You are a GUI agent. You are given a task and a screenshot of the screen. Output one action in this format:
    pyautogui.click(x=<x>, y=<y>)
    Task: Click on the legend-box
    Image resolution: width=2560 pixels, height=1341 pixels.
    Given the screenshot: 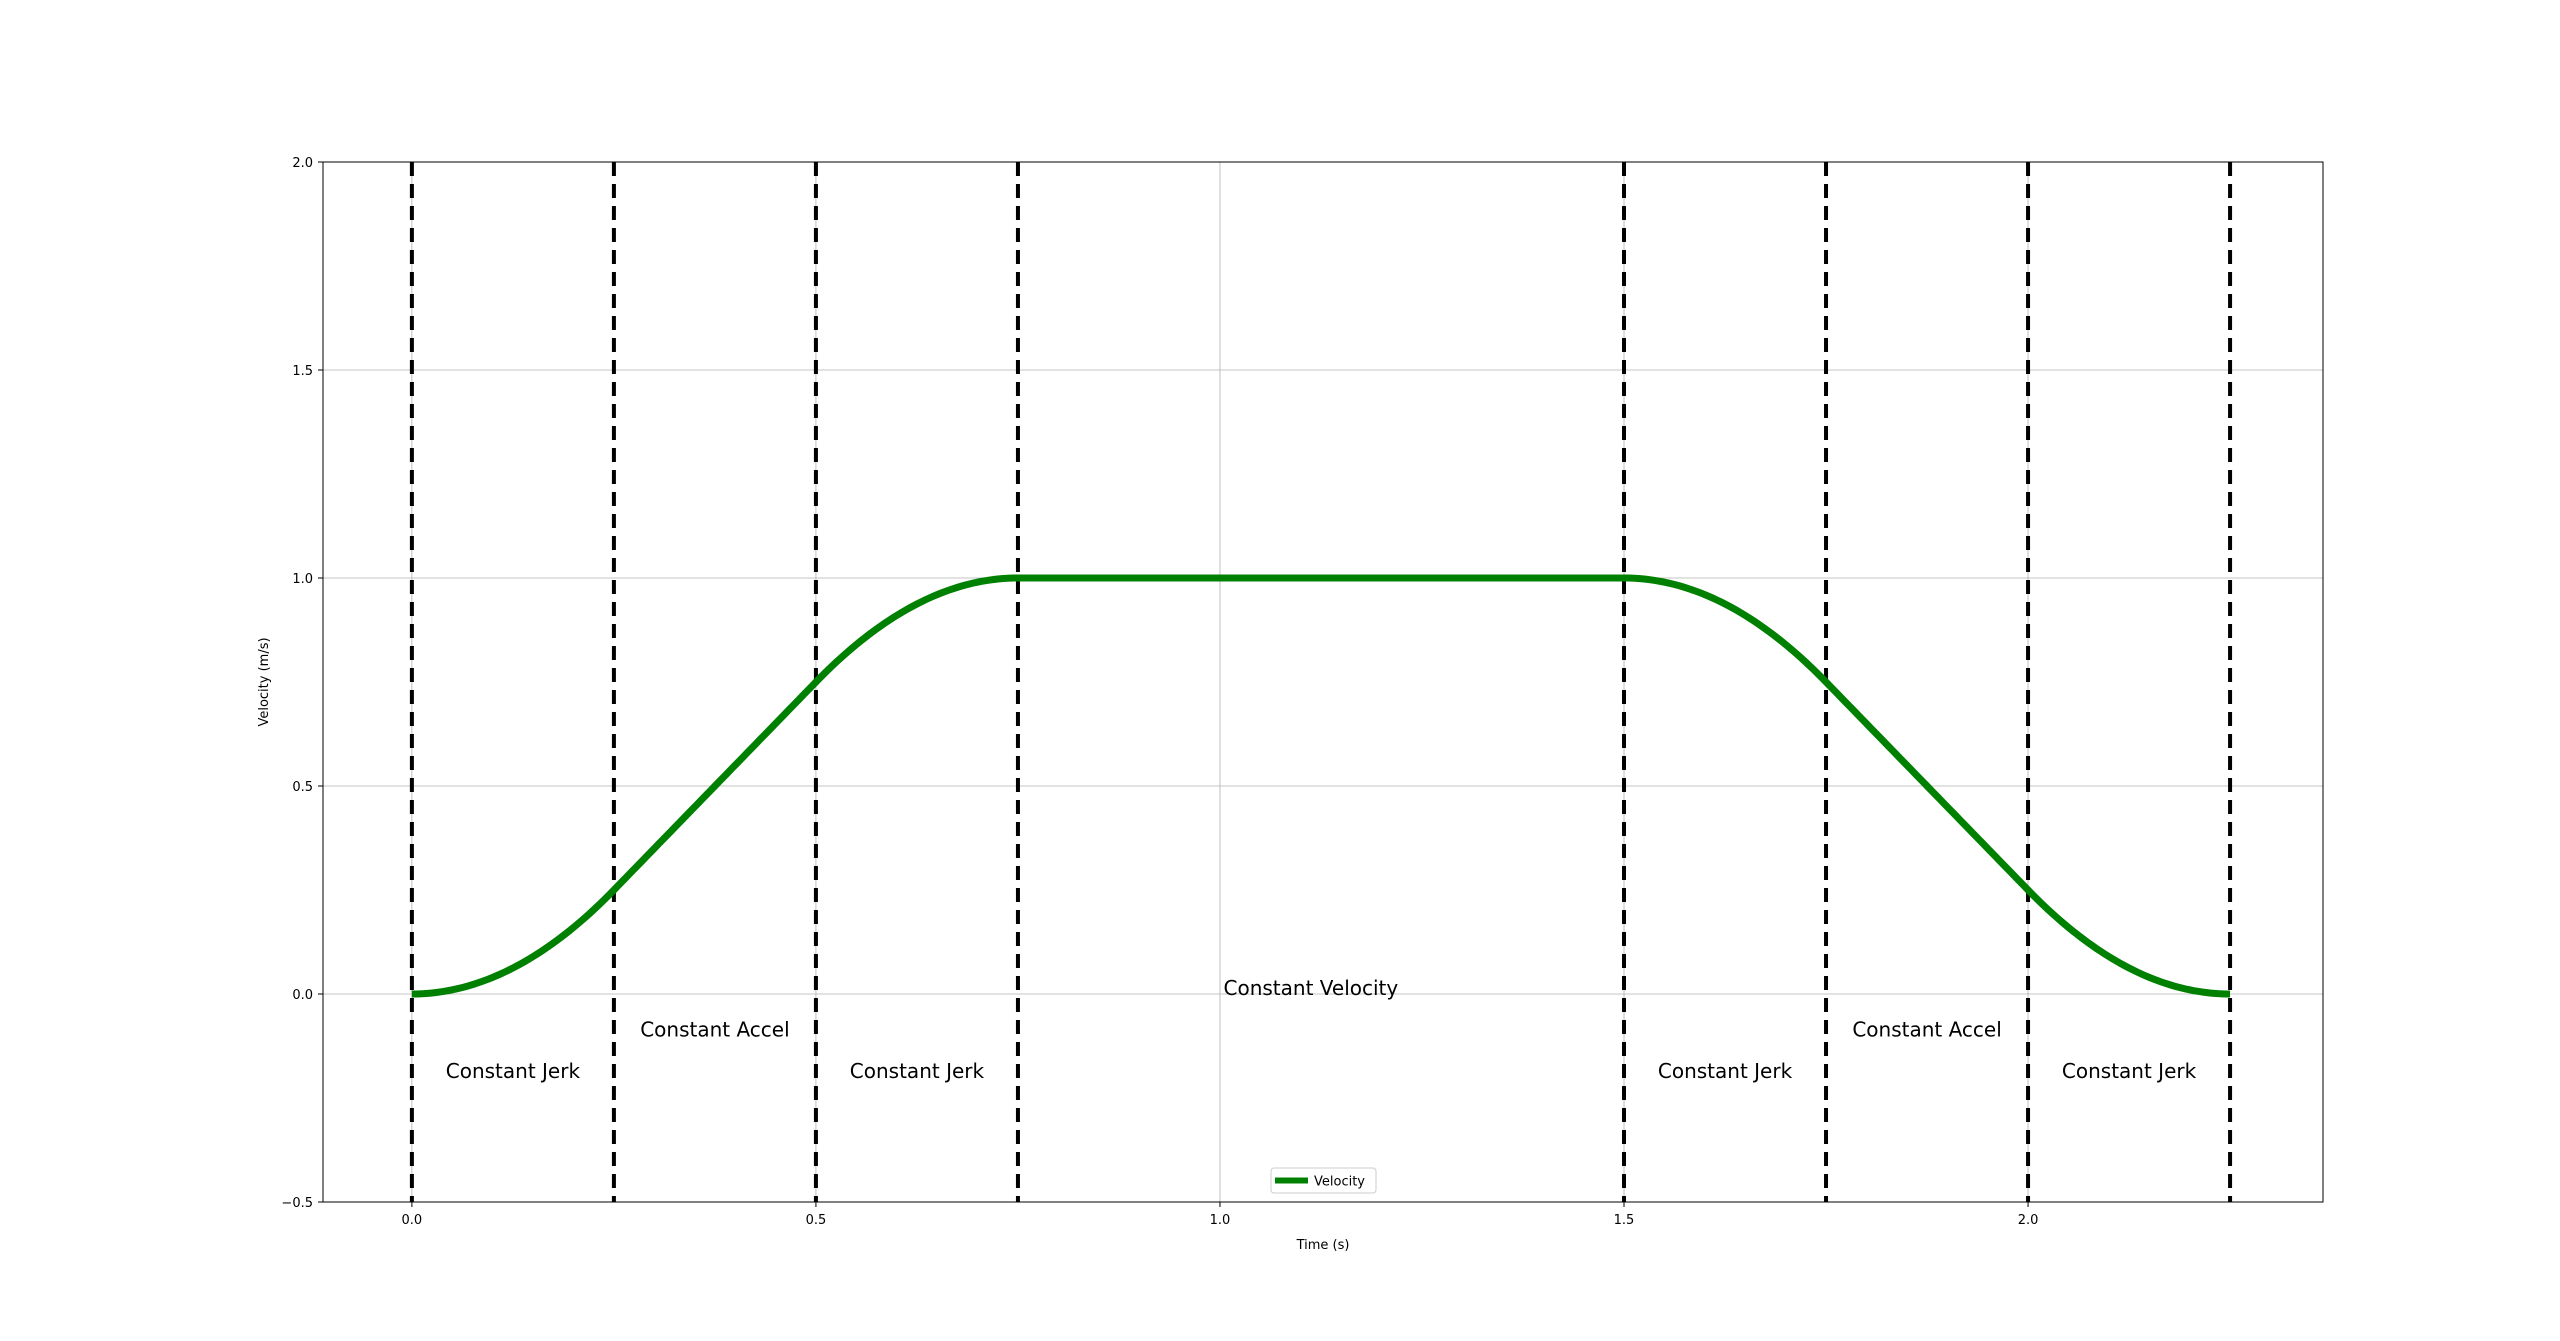 What is the action you would take?
    pyautogui.click(x=1323, y=1180)
    